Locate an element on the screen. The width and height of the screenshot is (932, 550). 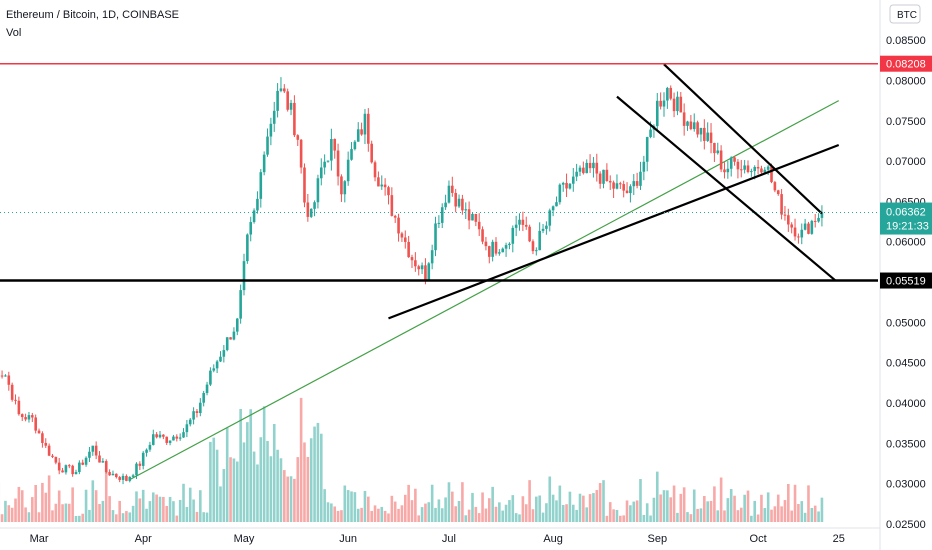
support-tag-bg is located at coordinates (906, 280).